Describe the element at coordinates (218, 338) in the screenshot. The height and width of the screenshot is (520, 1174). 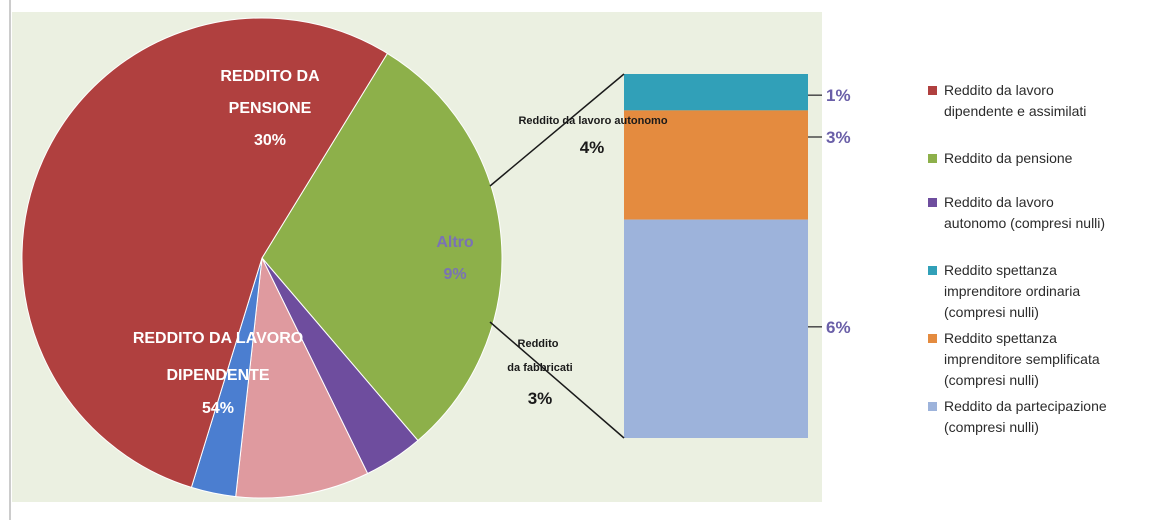
I see `pie-label-dipendente-line-1: REDDITO DA LAVORO` at that location.